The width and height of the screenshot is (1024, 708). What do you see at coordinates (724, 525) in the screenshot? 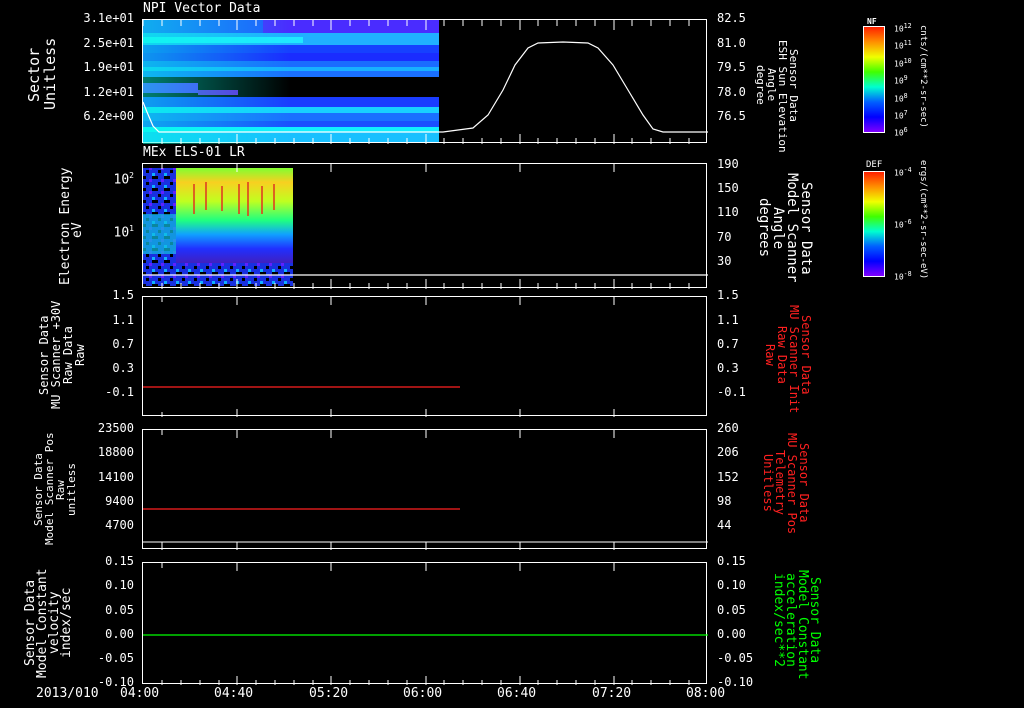
I see `p4-rtick: 44` at bounding box center [724, 525].